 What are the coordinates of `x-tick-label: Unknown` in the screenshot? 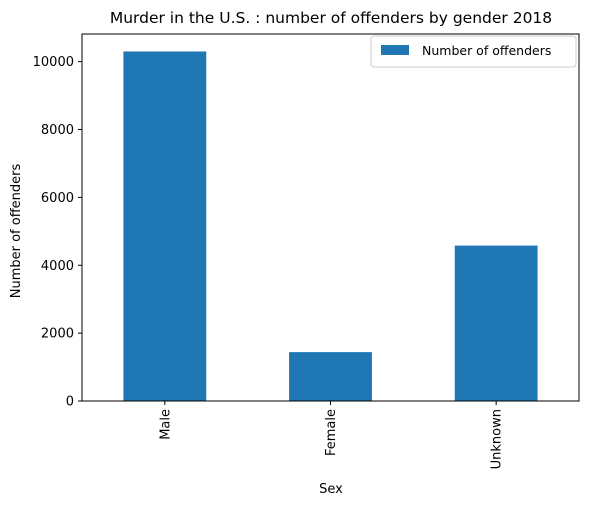 It's located at (497, 439).